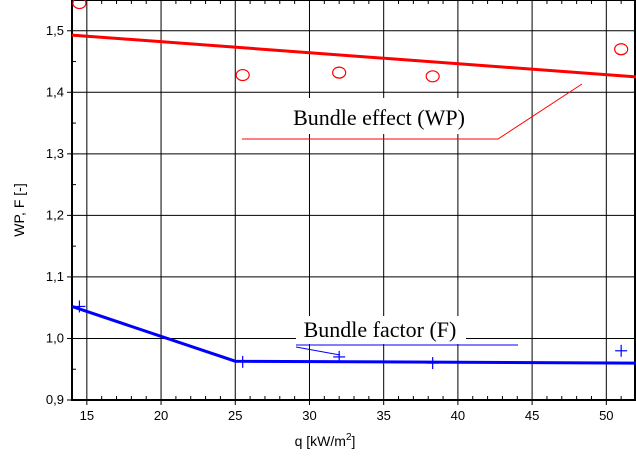 This screenshot has width=636, height=459. What do you see at coordinates (55, 276) in the screenshot?
I see `y-tick-label: 1,1` at bounding box center [55, 276].